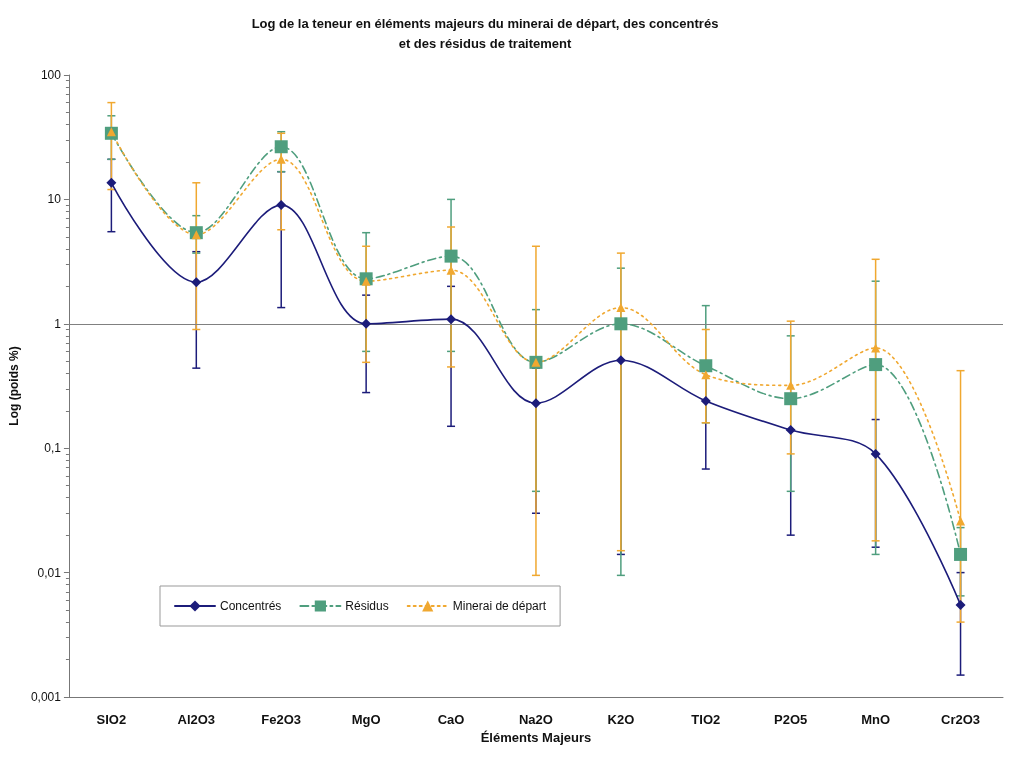 The image size is (1015, 766). I want to click on legend-label: Concentrés, so click(251, 606).